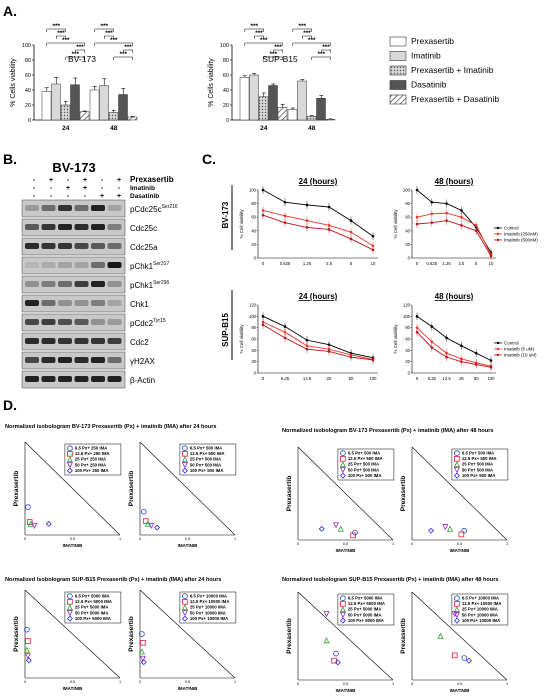 This screenshot has height=698, width=550. Describe the element at coordinates (460, 690) in the screenshot. I see `x-axis-label: IMATINIB` at that location.